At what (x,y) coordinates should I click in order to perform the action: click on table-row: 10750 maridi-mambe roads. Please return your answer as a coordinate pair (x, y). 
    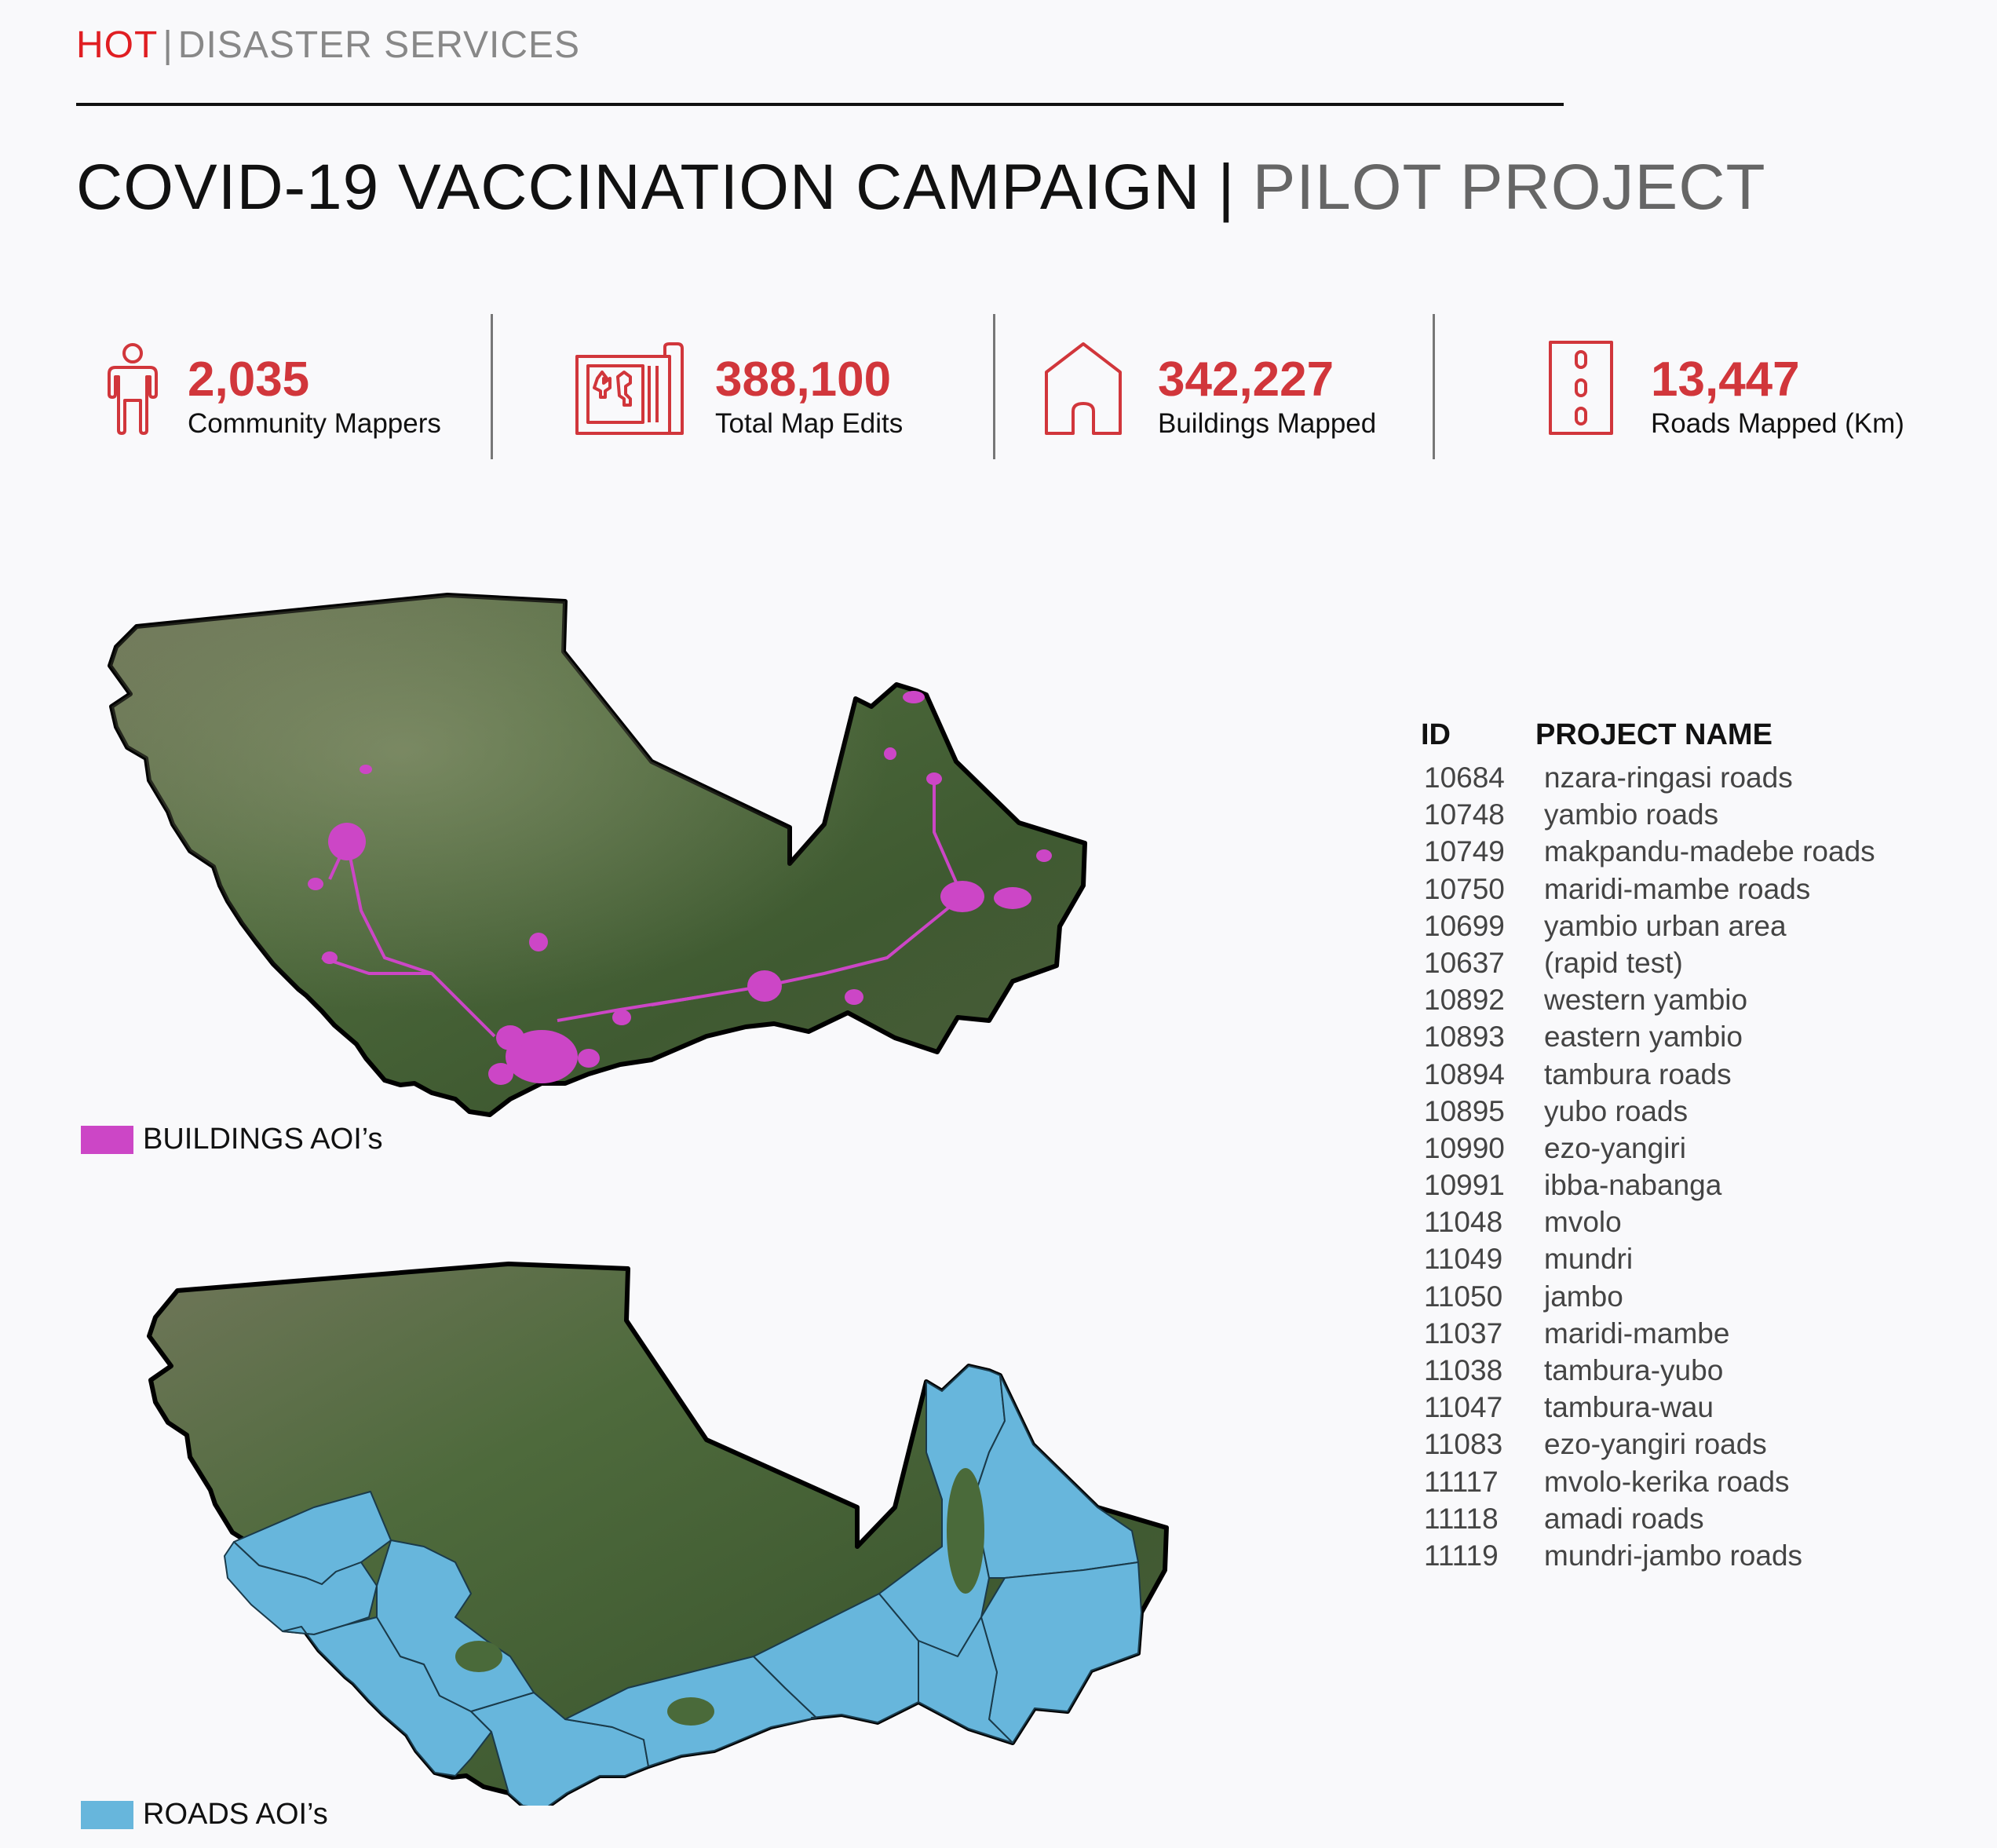
    Looking at the image, I should click on (1695, 889).